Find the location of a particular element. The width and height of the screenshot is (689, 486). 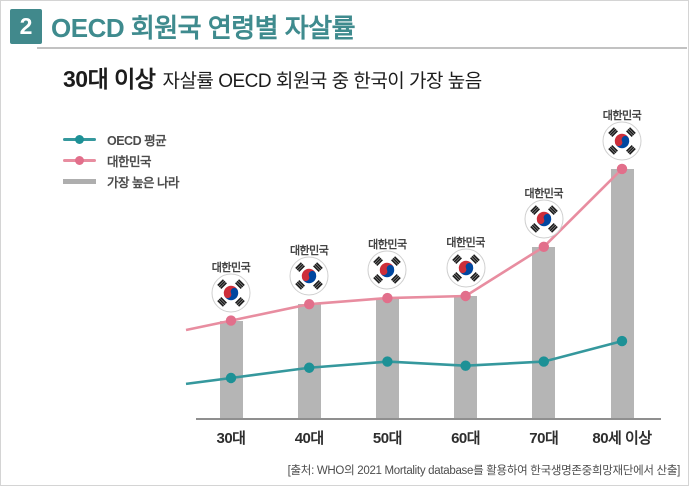

section-number-badge: 2 is located at coordinates (26, 26).